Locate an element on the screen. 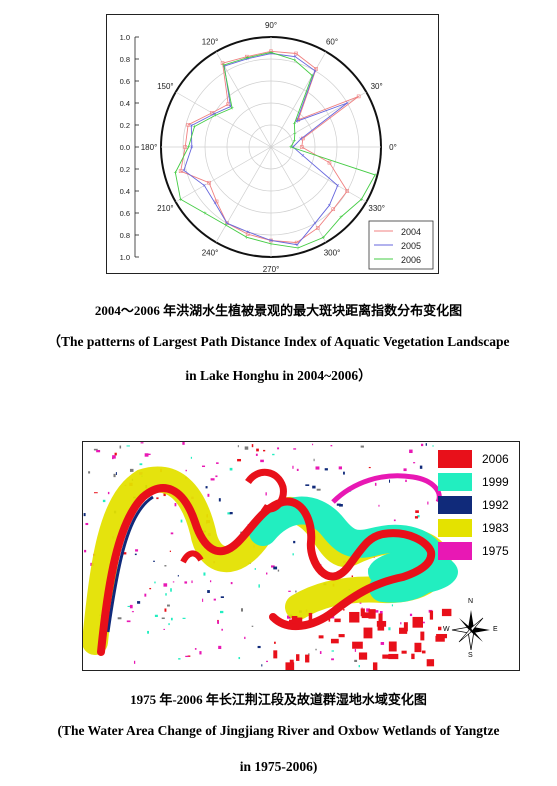 The image size is (557, 786). radial-tick-label: 0.6 is located at coordinates (125, 213).